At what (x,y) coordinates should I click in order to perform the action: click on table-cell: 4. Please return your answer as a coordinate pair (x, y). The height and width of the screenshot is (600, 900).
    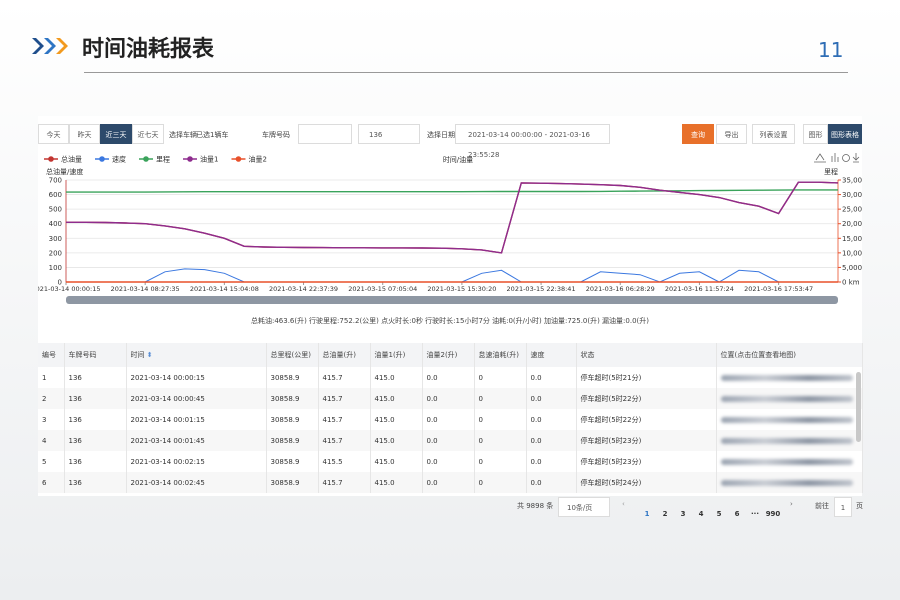
    Looking at the image, I should click on (51, 440).